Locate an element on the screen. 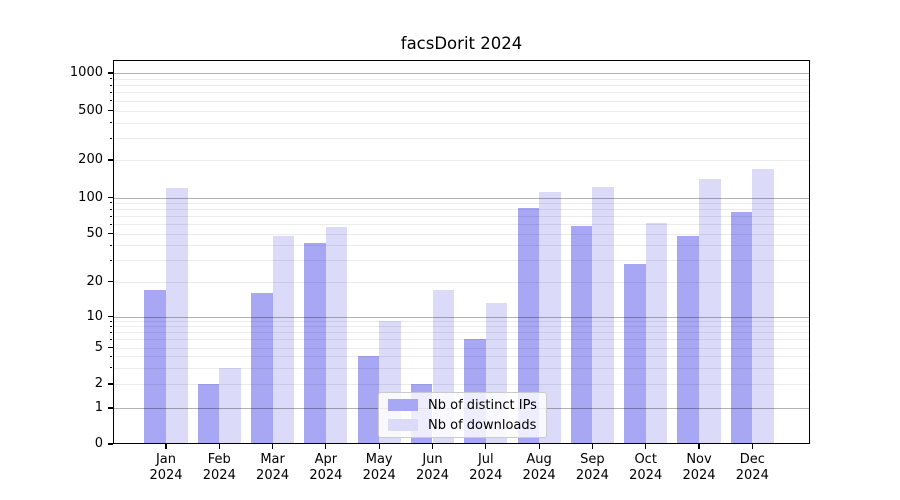  legend-item-ips: Nb of distinct IPs is located at coordinates (462, 405).